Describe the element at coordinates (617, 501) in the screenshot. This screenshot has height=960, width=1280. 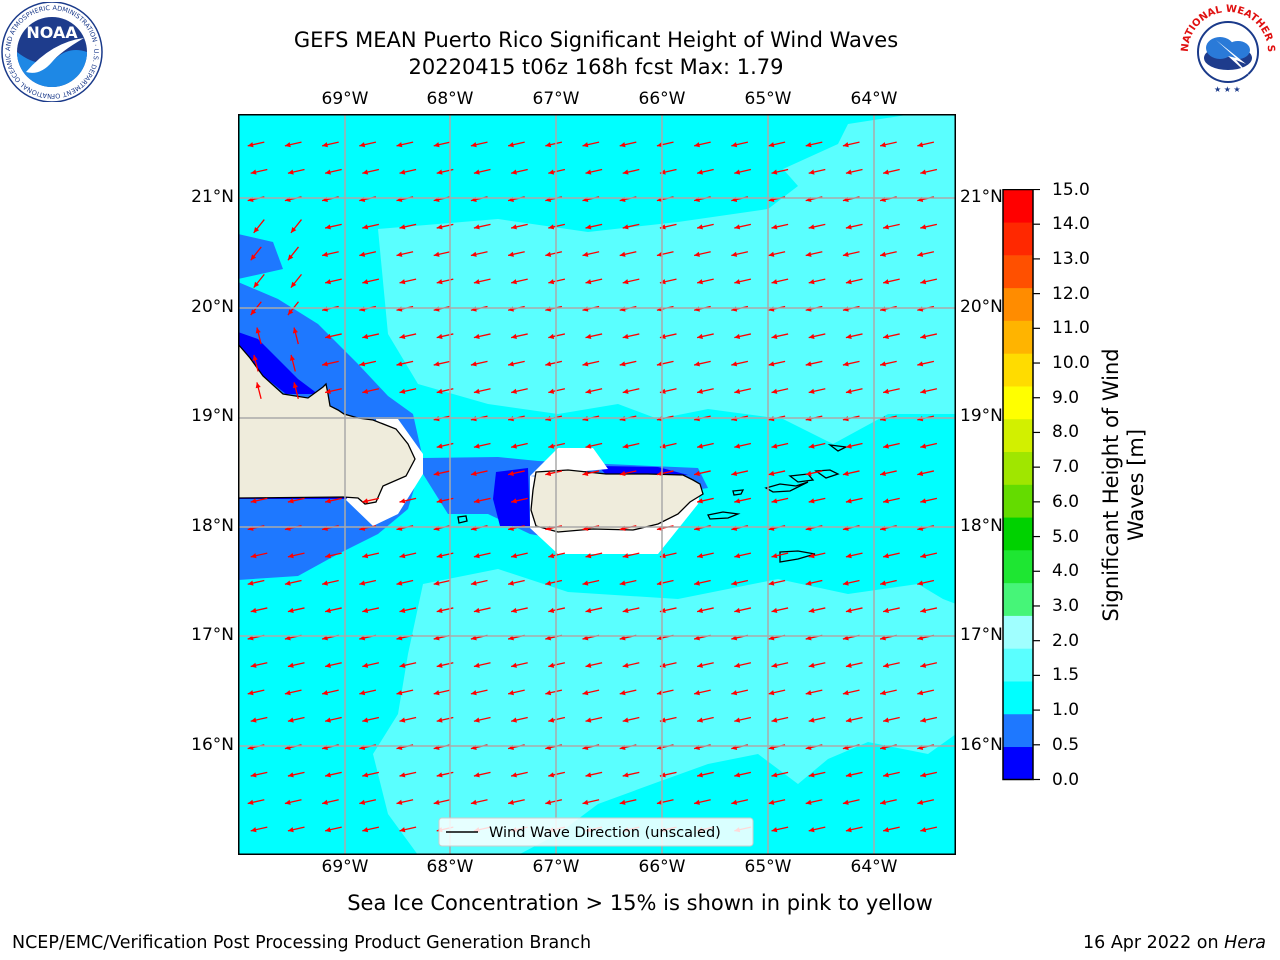
I see `puerto-rico-land` at that location.